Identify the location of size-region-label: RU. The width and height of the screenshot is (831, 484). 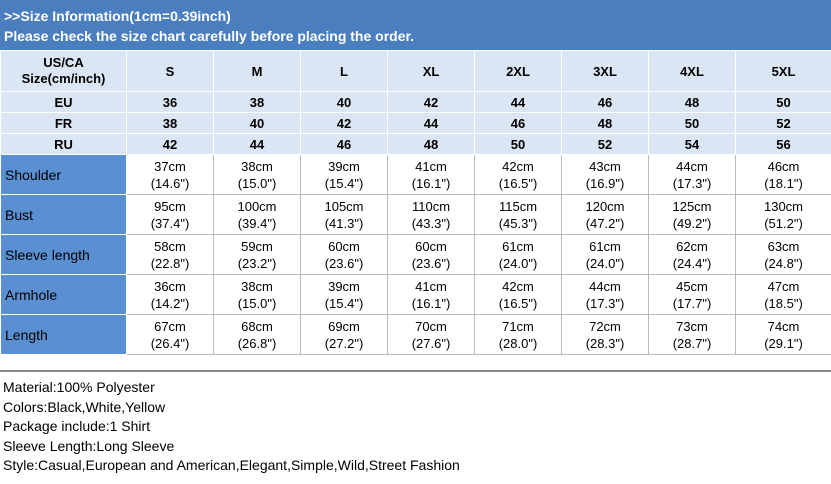
(63, 144).